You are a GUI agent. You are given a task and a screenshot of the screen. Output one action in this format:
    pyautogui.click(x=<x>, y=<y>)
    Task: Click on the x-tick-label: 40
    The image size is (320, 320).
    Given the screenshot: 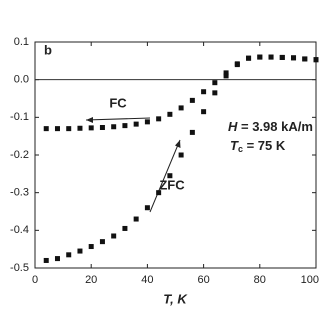 What is the action you would take?
    pyautogui.click(x=147, y=280)
    